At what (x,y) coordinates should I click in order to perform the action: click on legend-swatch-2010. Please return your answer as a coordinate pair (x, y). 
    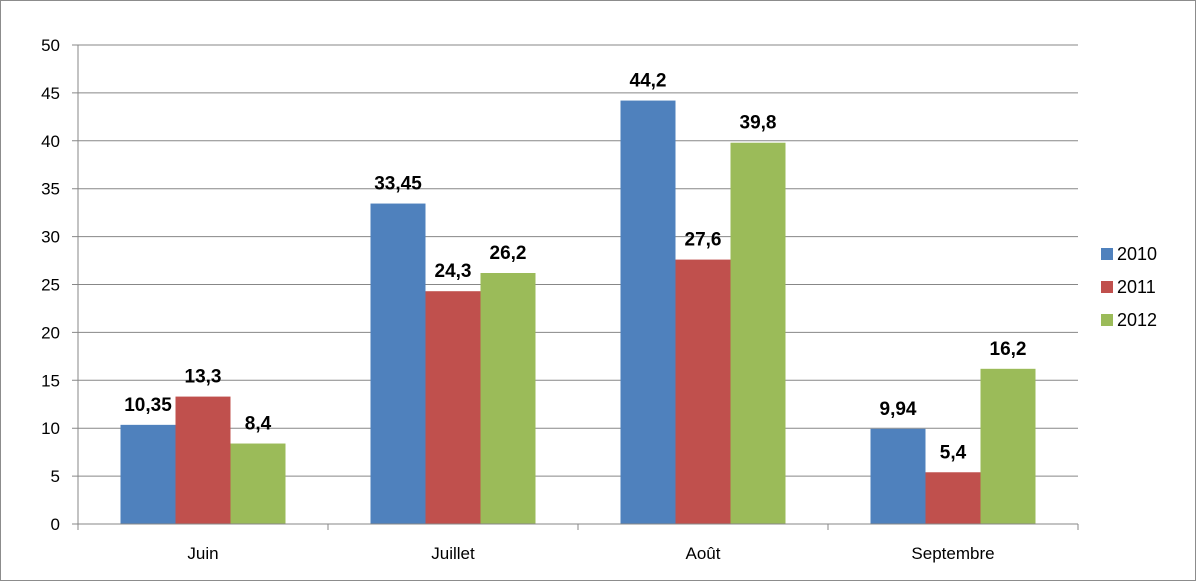
    Looking at the image, I should click on (1107, 254).